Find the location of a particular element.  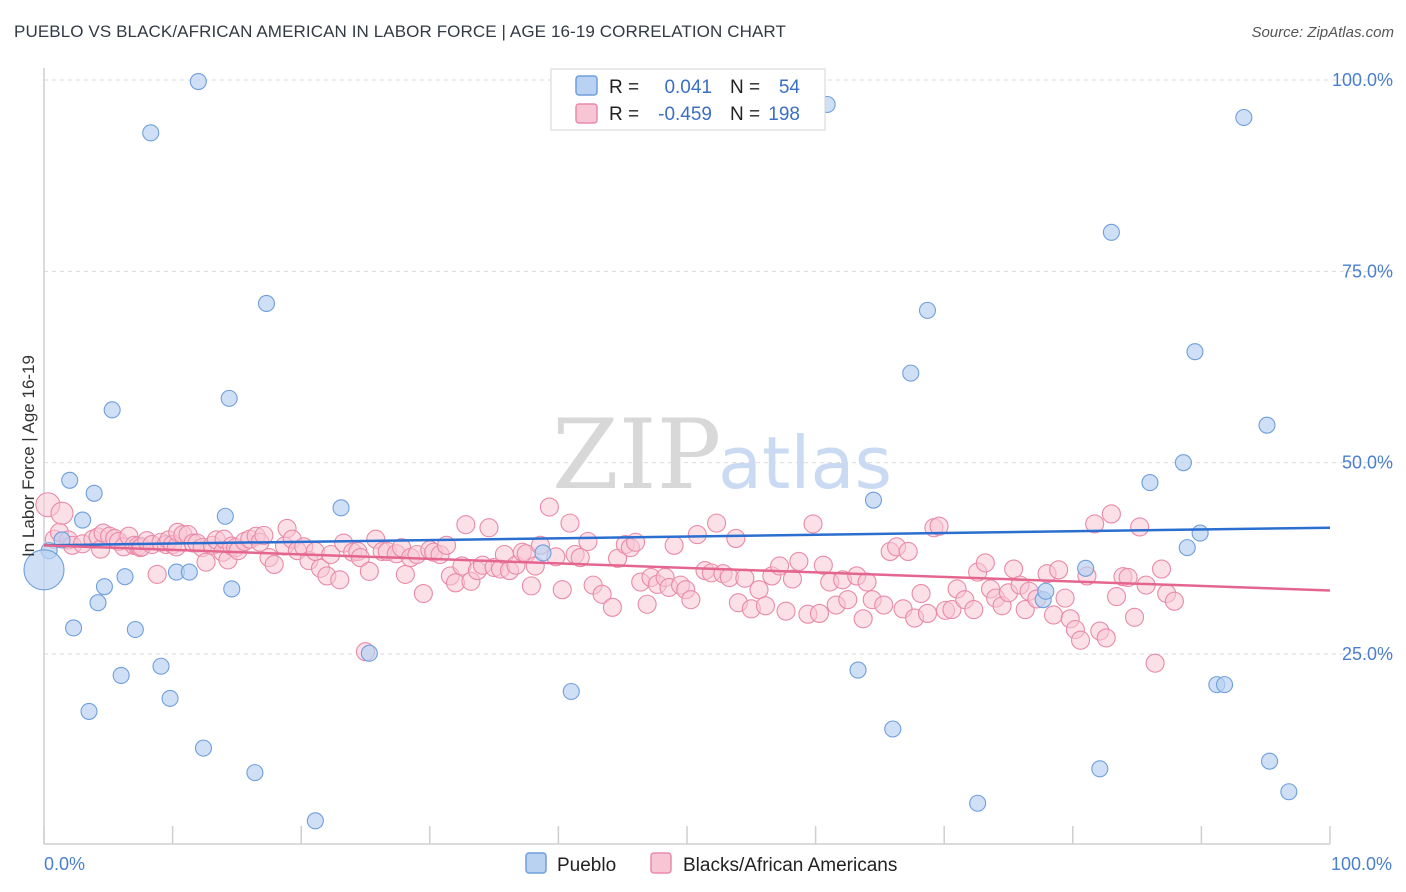

legend-swatch-black is located at coordinates (586, 113).